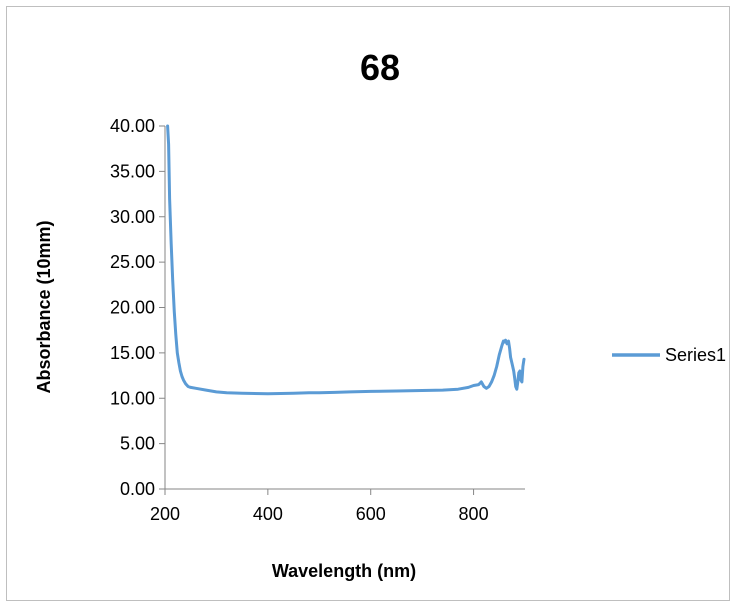 This screenshot has width=734, height=605. I want to click on y-tick-label: 40.00, so click(132, 126).